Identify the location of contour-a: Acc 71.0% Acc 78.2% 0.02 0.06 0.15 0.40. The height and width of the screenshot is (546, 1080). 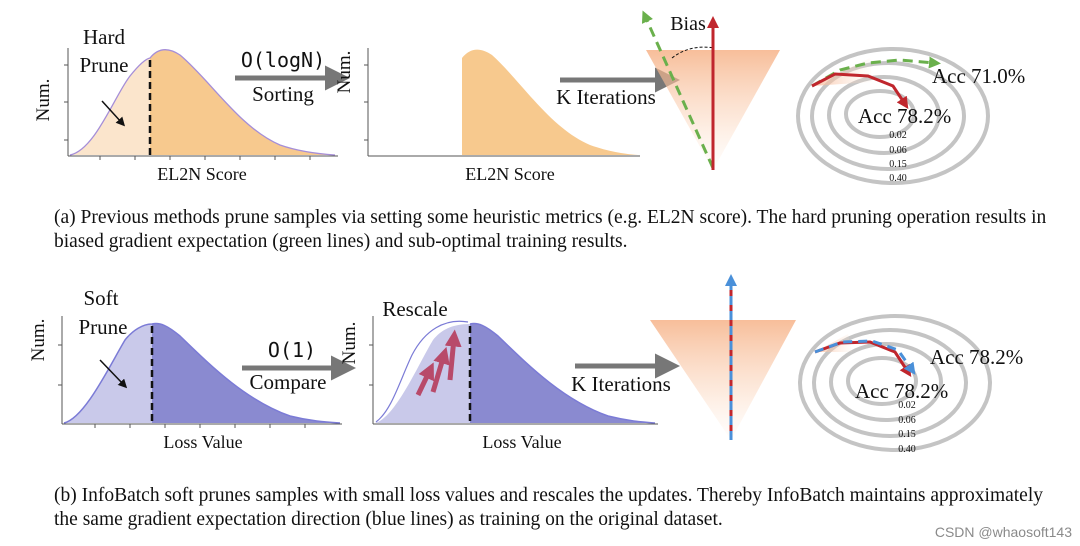
(910, 116).